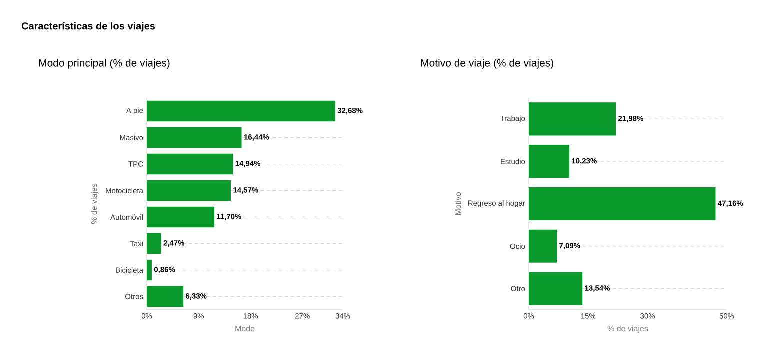 Image resolution: width=780 pixels, height=364 pixels. Describe the element at coordinates (245, 329) in the screenshot. I see `x-axis-title: Modo` at that location.